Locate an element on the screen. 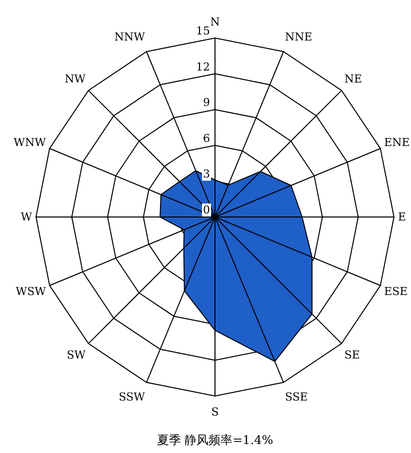  text: 夏季 静风频率=1.4% is located at coordinates (215, 440).